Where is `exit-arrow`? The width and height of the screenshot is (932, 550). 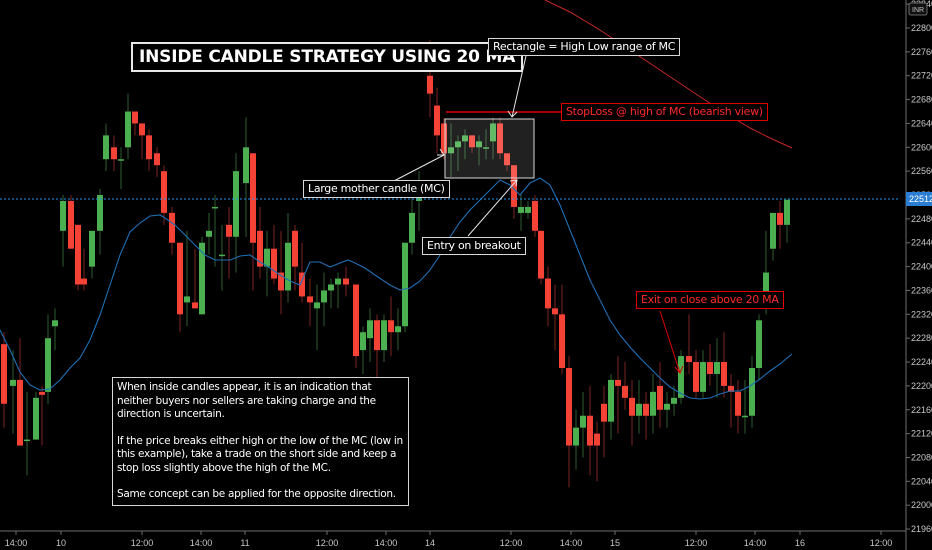
exit-arrow is located at coordinates (671, 342).